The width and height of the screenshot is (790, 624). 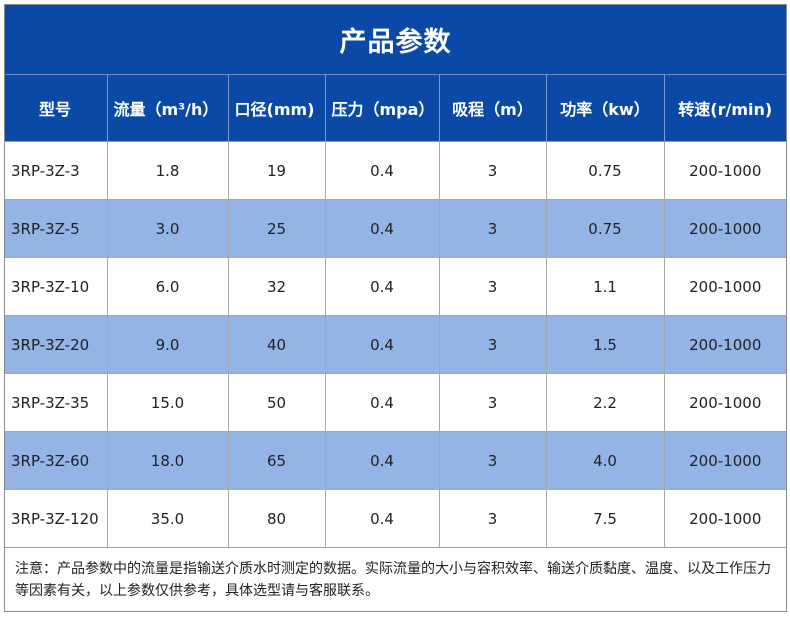 I want to click on page-title: 产品参数, so click(x=395, y=40).